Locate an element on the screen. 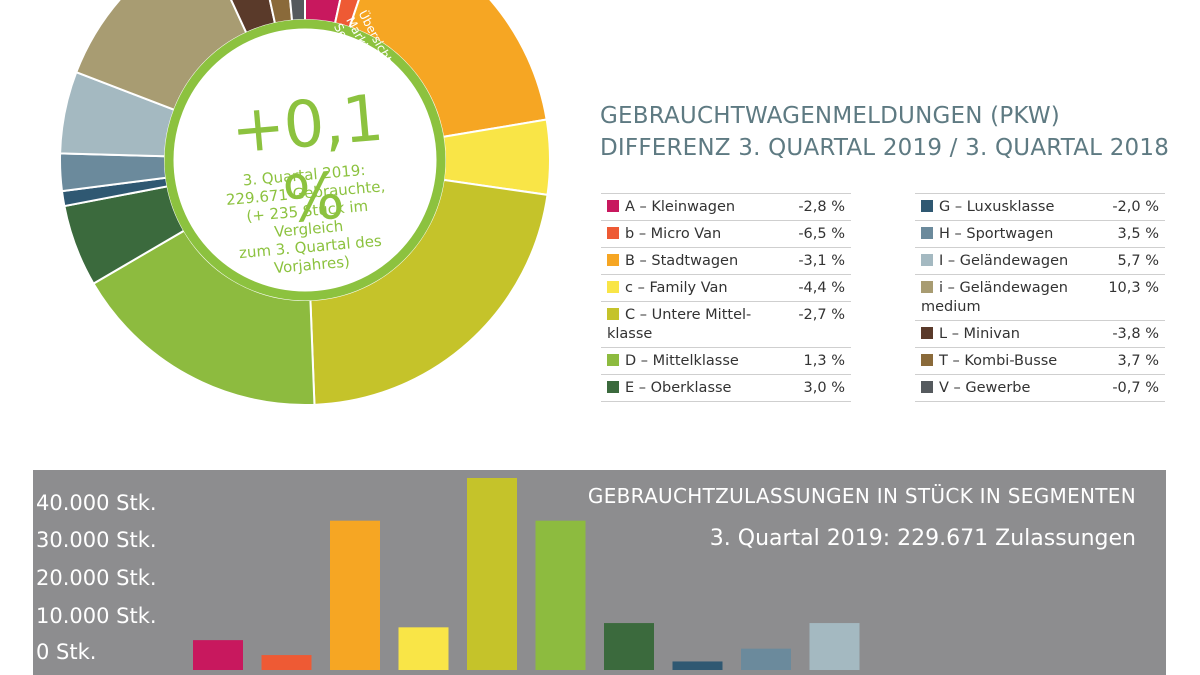  legend-label: I – Geländewagen is located at coordinates (994, 261).